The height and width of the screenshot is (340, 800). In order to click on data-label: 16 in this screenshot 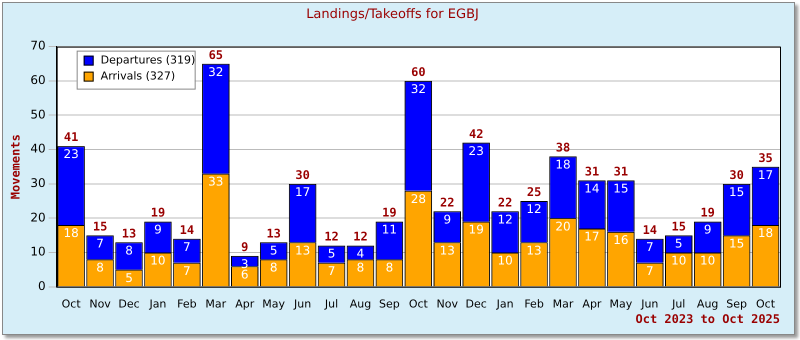, I will do `click(621, 240)`.